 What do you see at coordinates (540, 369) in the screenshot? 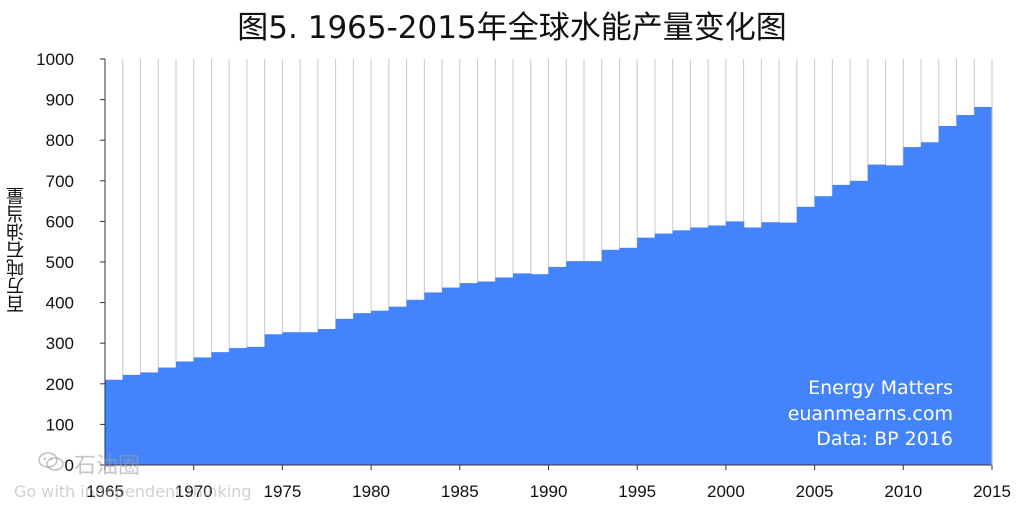
I see `area-step-1989` at bounding box center [540, 369].